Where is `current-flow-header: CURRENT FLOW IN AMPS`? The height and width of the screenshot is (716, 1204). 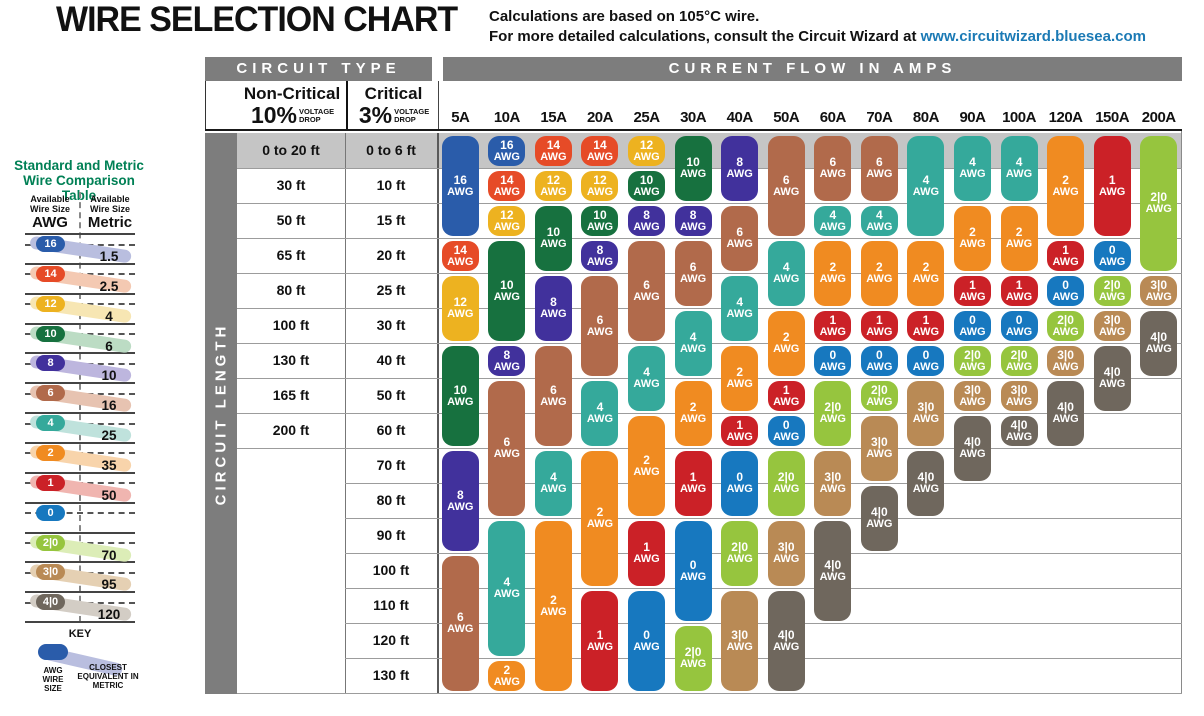 current-flow-header: CURRENT FLOW IN AMPS is located at coordinates (812, 69).